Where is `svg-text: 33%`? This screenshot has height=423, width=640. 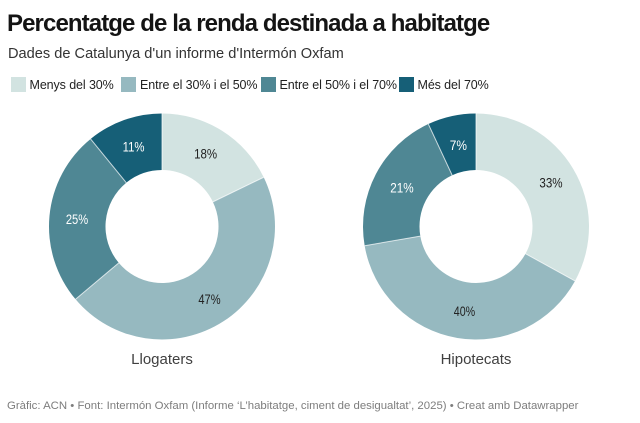 svg-text: 33% is located at coordinates (550, 182).